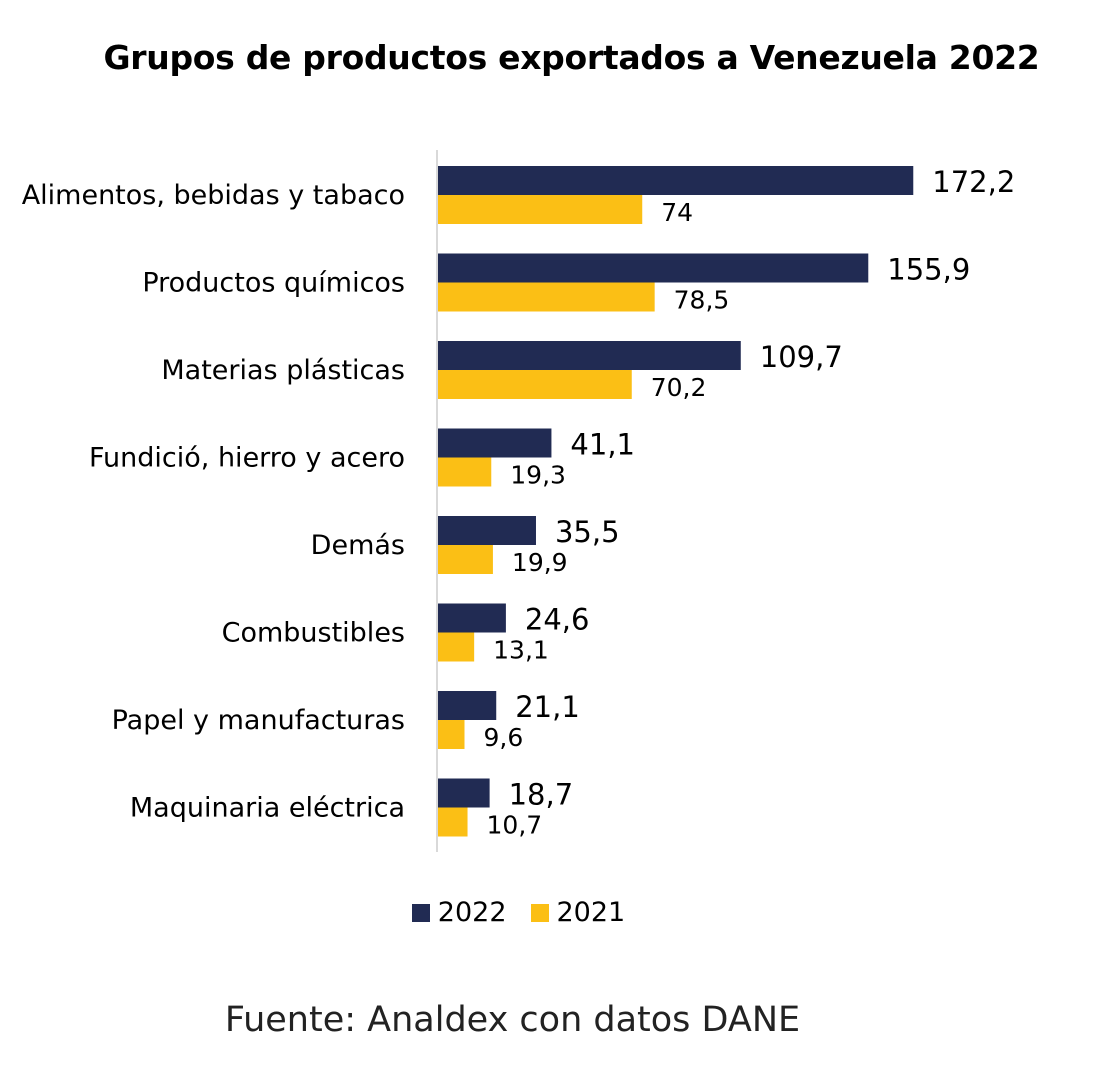 The width and height of the screenshot is (1093, 1066). I want to click on category-label-2: Materias plásticas, so click(283, 370).